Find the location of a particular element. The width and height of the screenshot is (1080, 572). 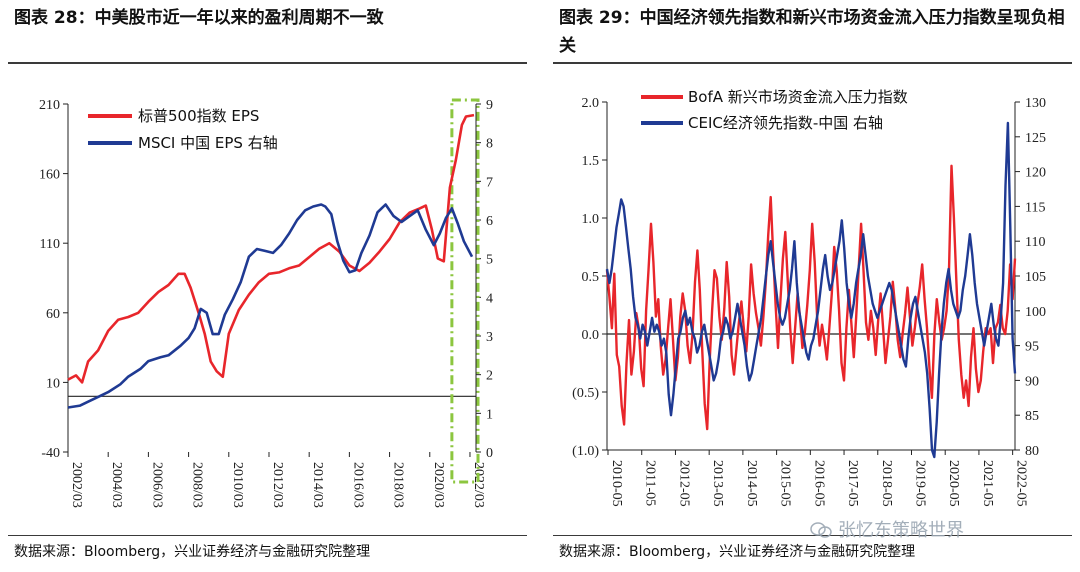

x-tick-label: 2002/03 is located at coordinates (76, 485).